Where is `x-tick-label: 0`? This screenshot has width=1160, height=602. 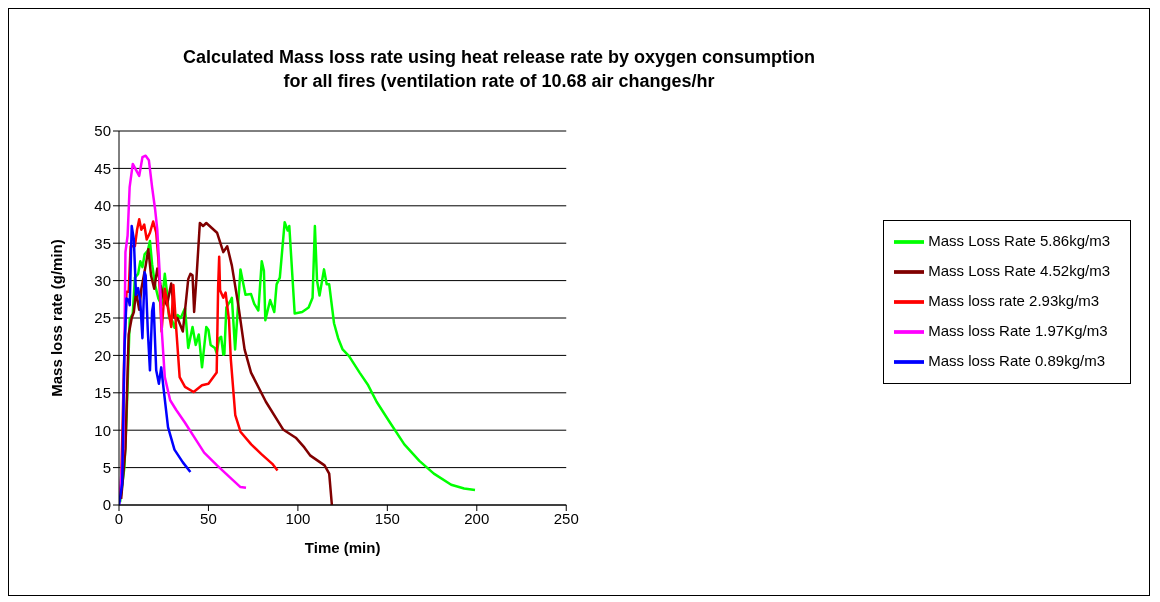 x-tick-label: 0 is located at coordinates (119, 518).